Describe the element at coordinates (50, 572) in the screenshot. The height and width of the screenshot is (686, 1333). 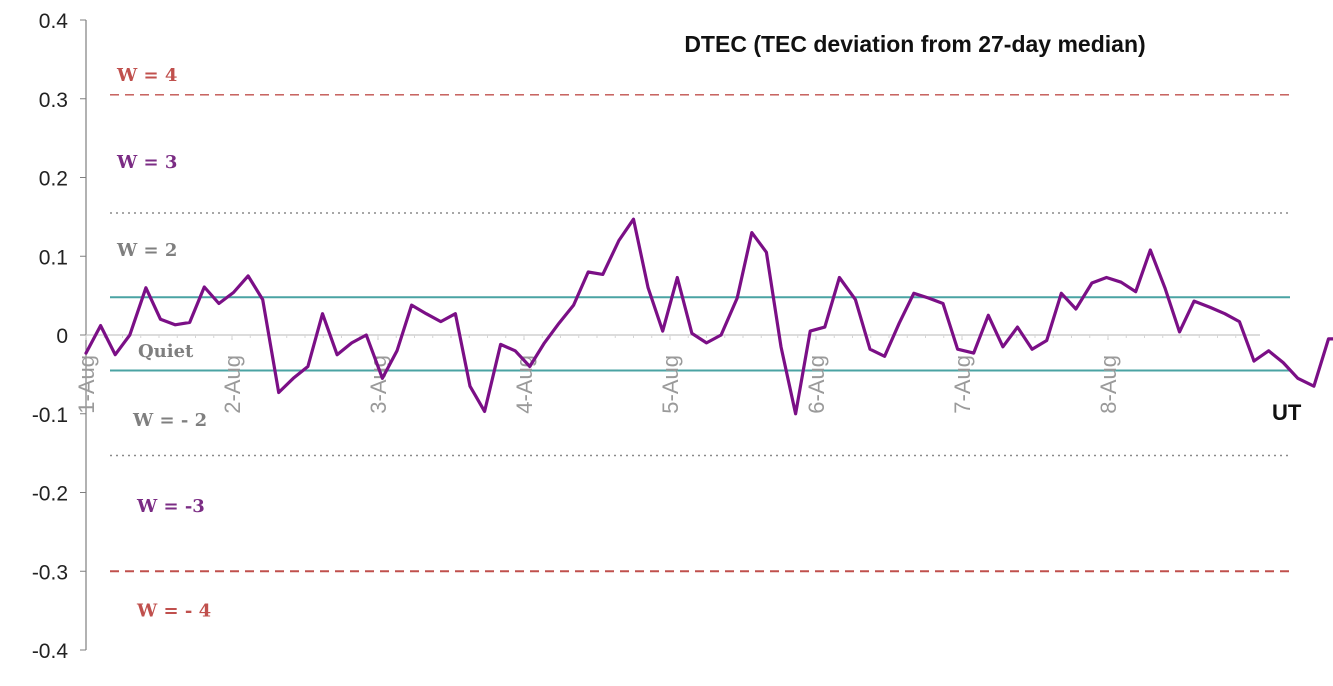
I see `y-tick-label: -0.3` at that location.